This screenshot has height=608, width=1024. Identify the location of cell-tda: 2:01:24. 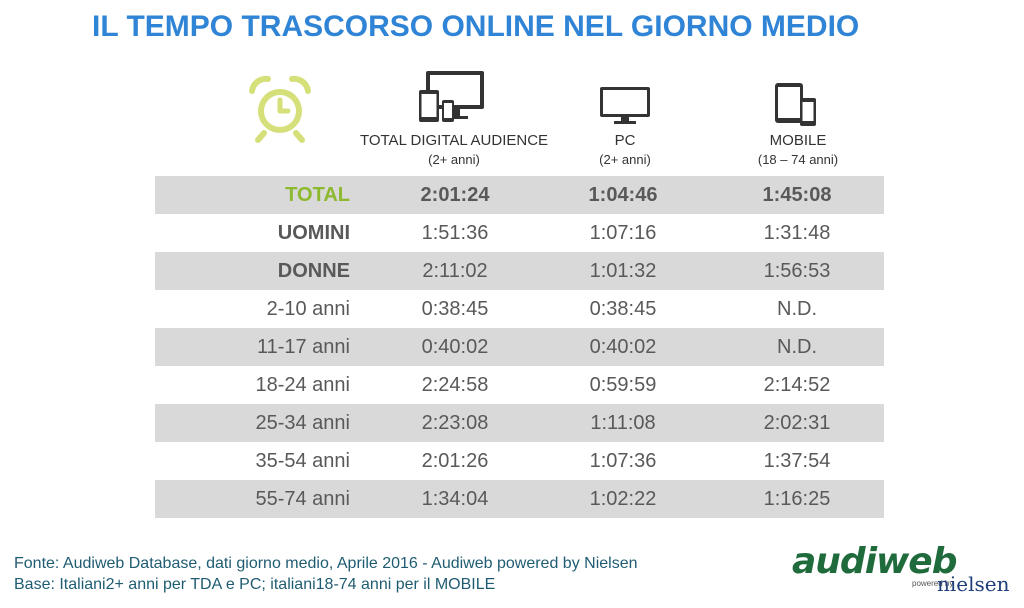
(455, 195).